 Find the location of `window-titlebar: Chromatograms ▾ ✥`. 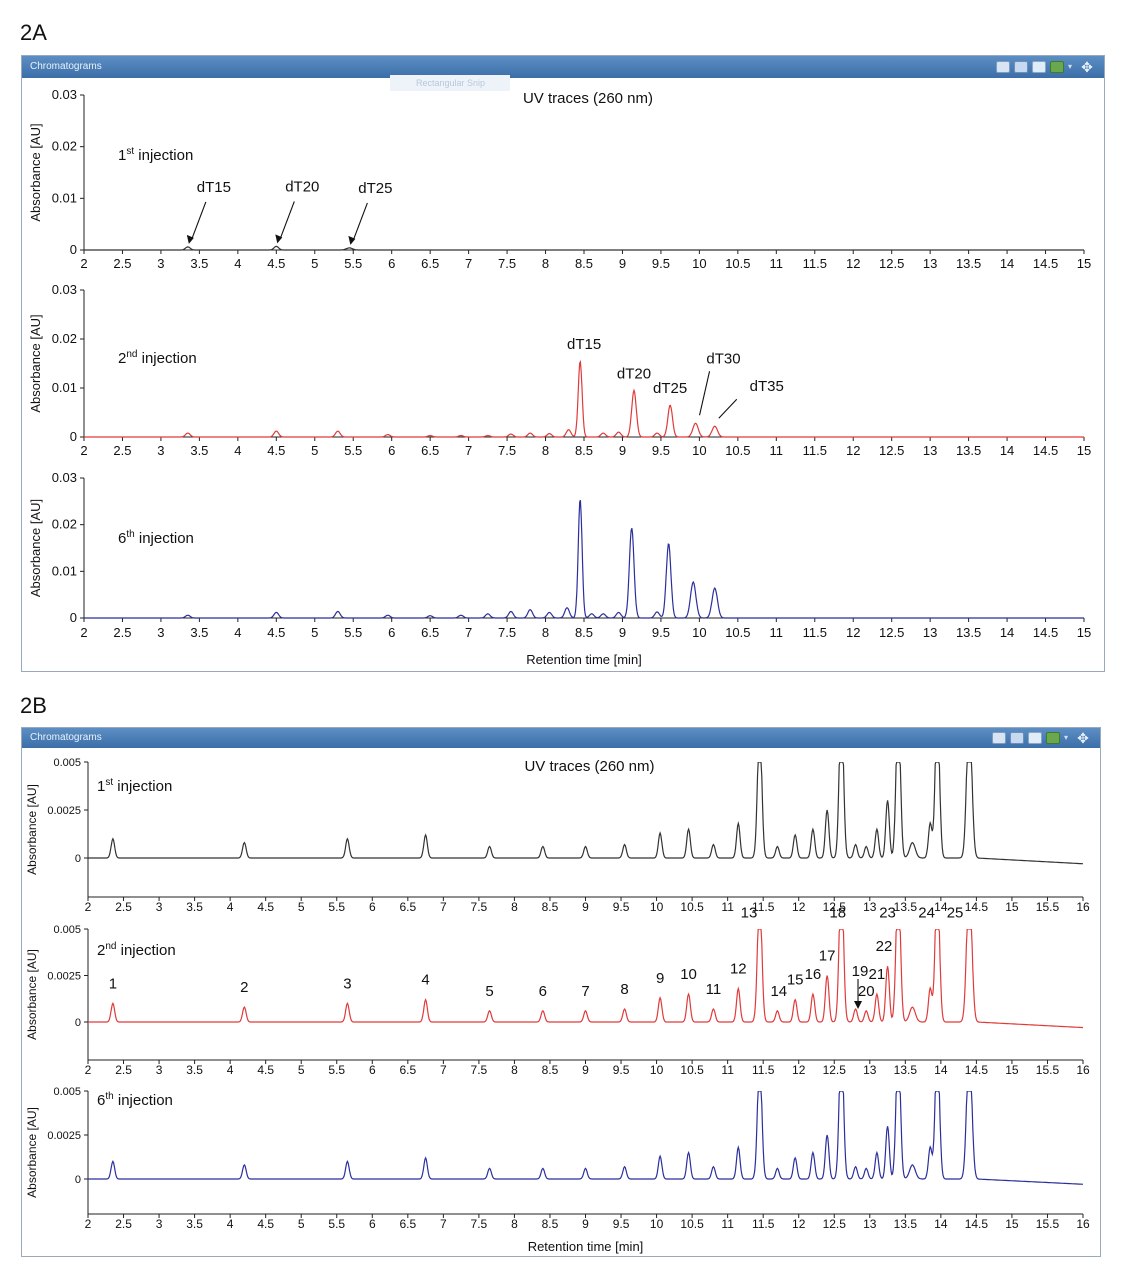

window-titlebar: Chromatograms ▾ ✥ is located at coordinates (563, 67).